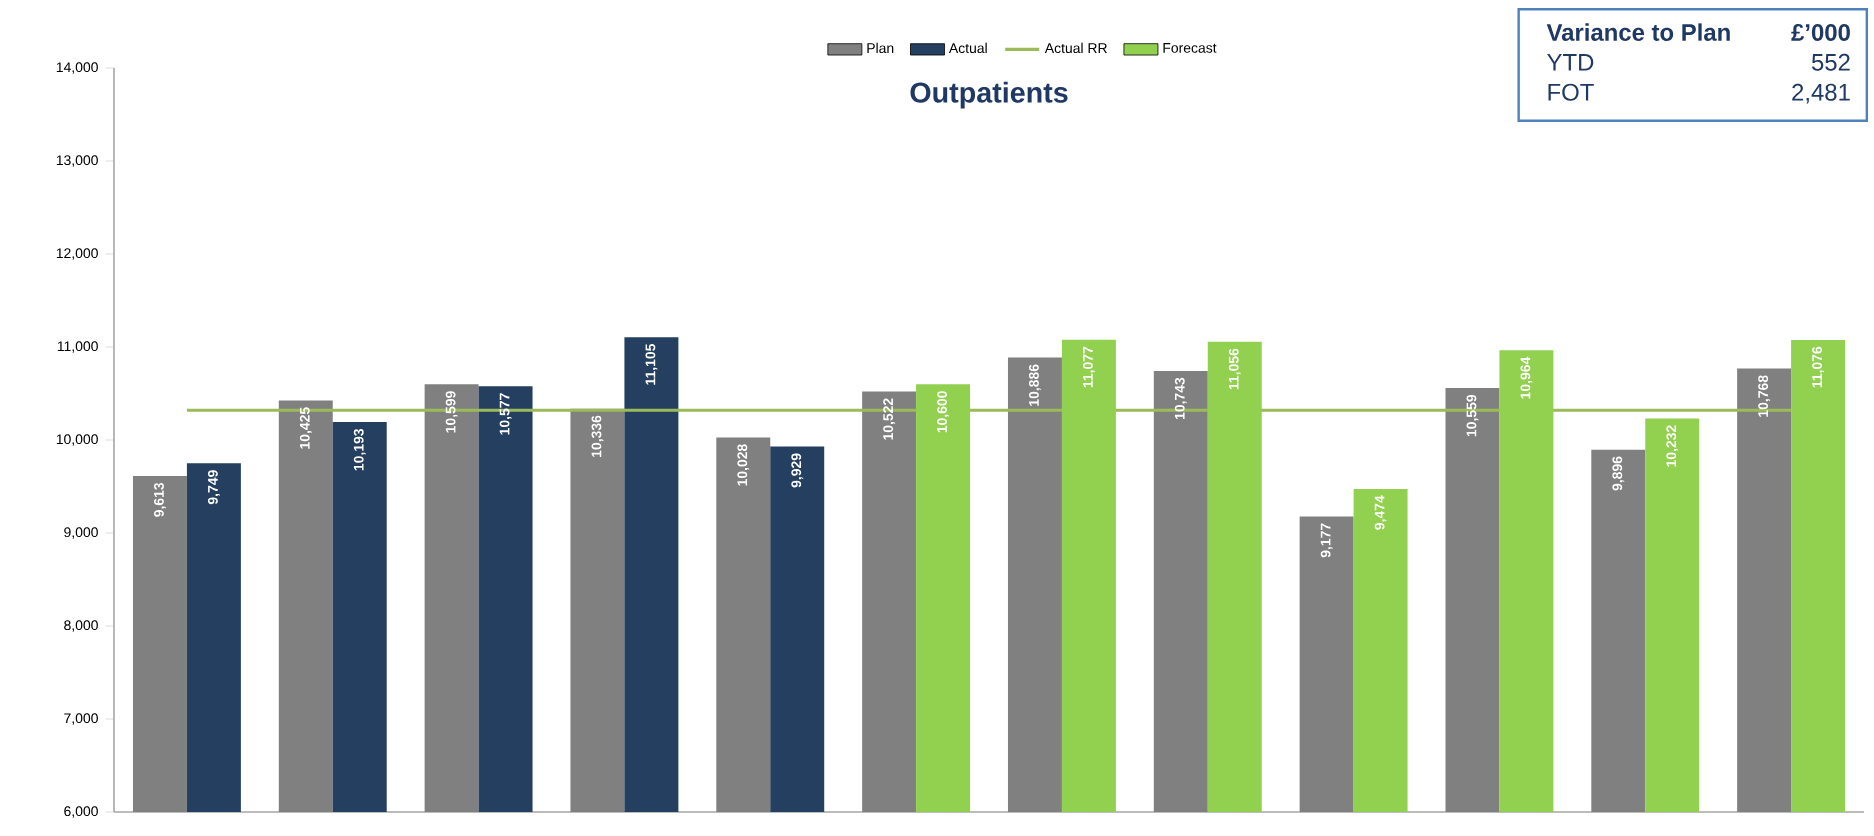  What do you see at coordinates (989, 95) in the screenshot?
I see `chart-title: Outpatients` at bounding box center [989, 95].